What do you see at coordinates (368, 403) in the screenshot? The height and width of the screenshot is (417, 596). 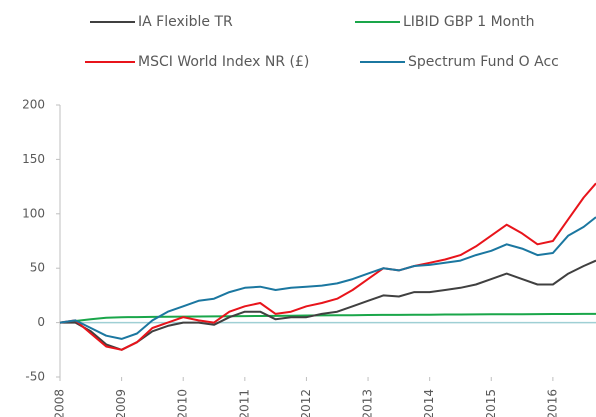 I see `x-tick-label: 2013` at bounding box center [368, 403].